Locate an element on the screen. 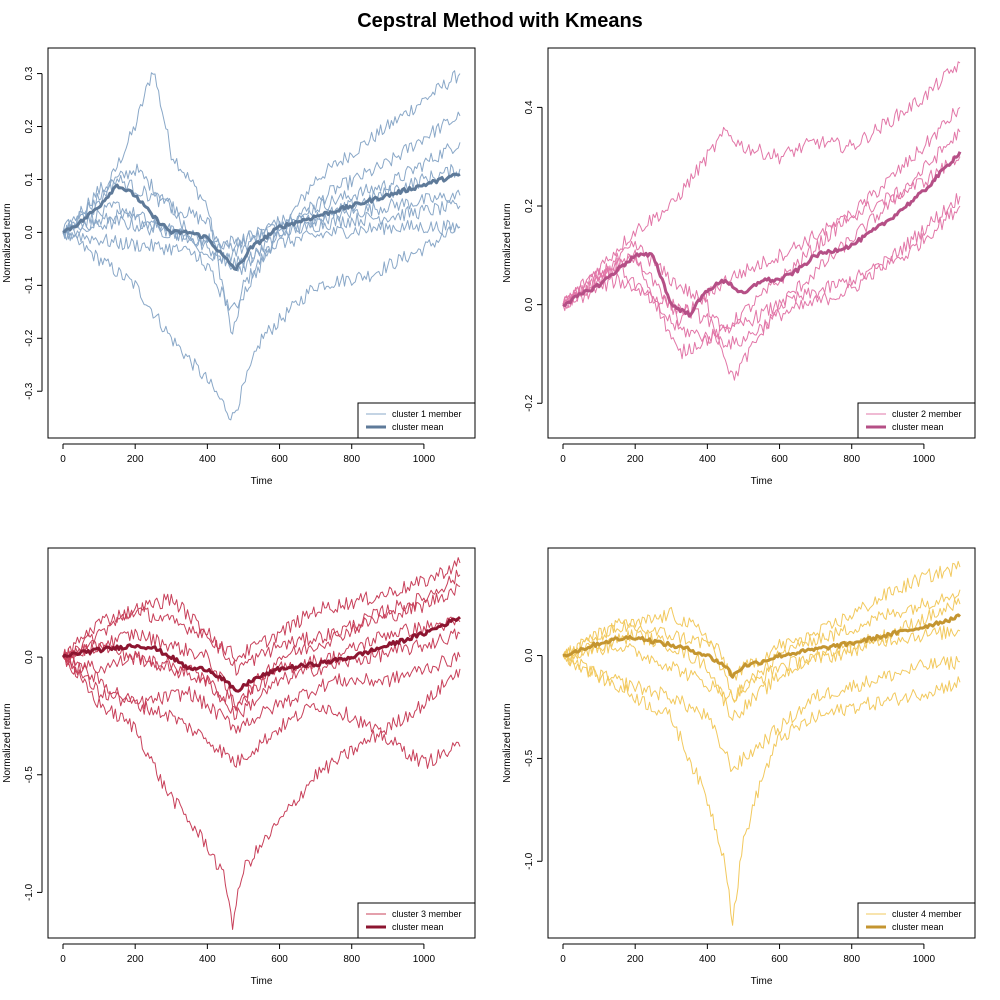 This screenshot has width=1000, height=1000. legend: cluster 2 member cluster mean is located at coordinates (916, 420).